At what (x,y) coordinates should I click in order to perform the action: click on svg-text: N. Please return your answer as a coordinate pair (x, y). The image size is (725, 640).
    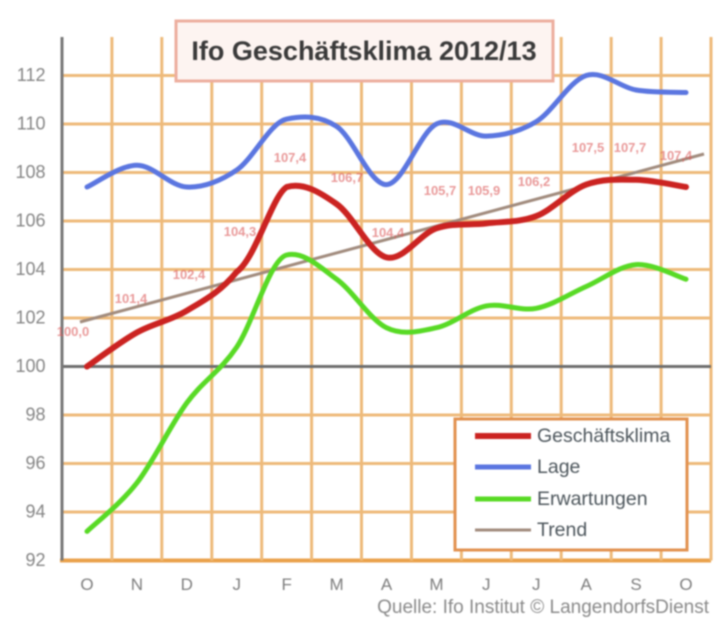
    Looking at the image, I should click on (137, 584).